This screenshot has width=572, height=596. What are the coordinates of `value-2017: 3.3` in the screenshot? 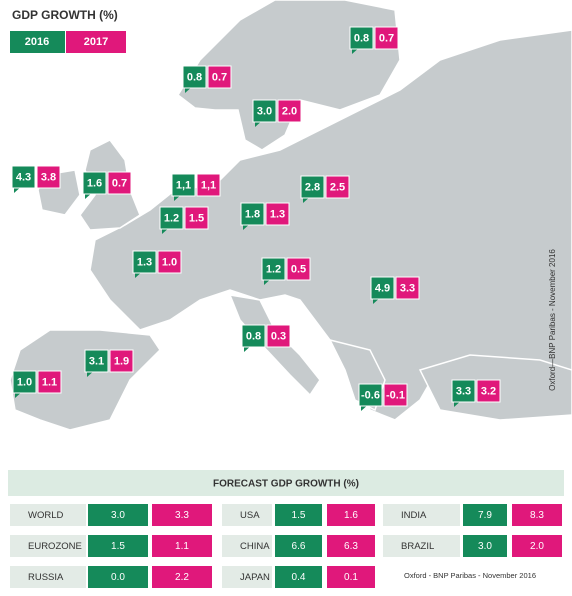 It's located at (182, 515).